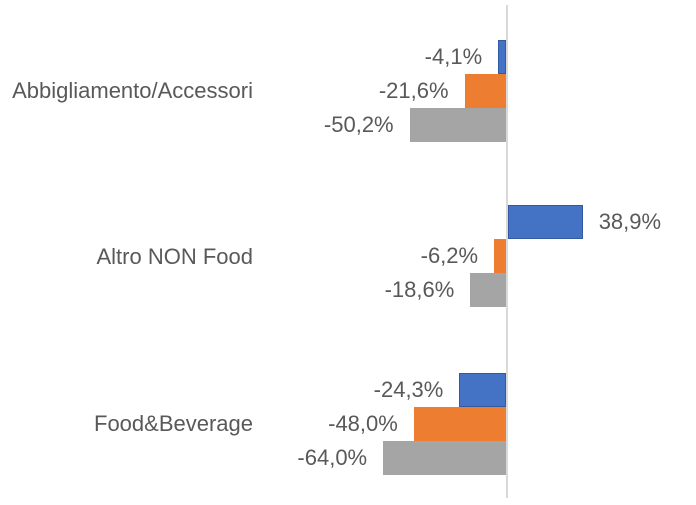 This screenshot has width=696, height=505. I want to click on data-label-series-gray-3: -64,0%, so click(332, 457).